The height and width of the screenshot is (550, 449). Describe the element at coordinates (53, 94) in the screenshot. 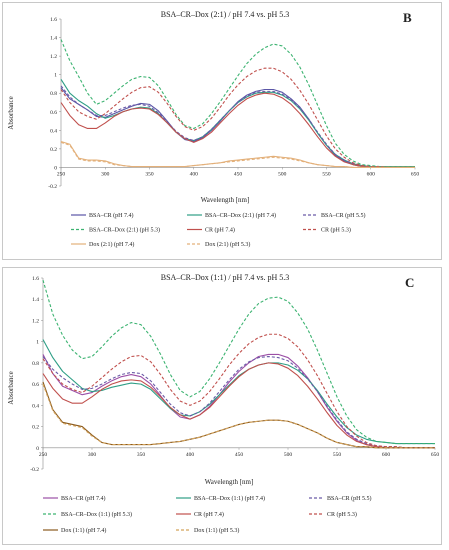

I see `chart-b-y-tick-label: 0.8` at that location.